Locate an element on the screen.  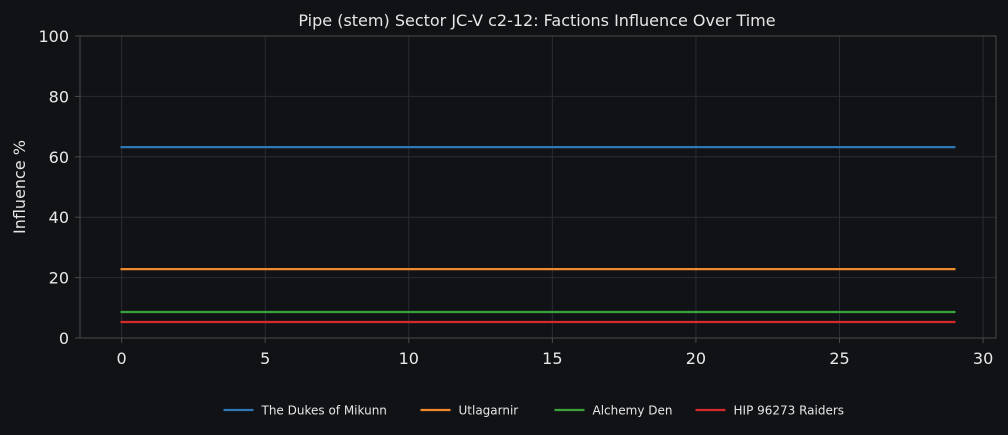
x-tick-label: 20 is located at coordinates (696, 358).